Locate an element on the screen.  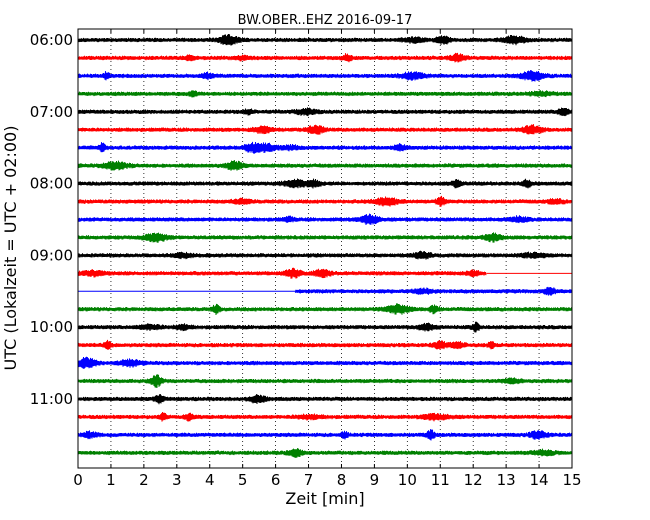
y-tick-label-0: 06:00 is located at coordinates (51, 40).